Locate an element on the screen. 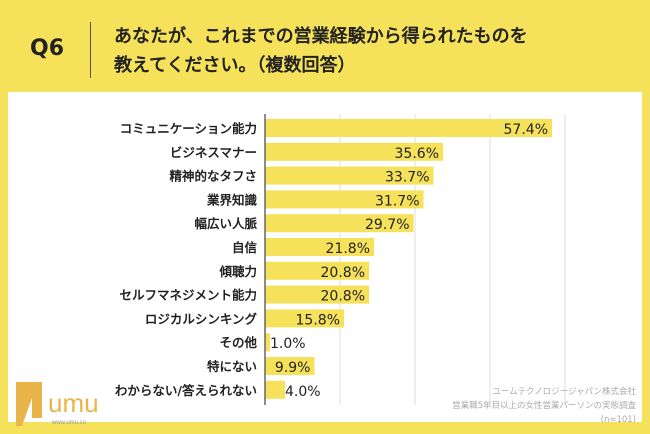 The image size is (650, 434). title-line-2: 教えてください。（複数回答） is located at coordinates (235, 65).